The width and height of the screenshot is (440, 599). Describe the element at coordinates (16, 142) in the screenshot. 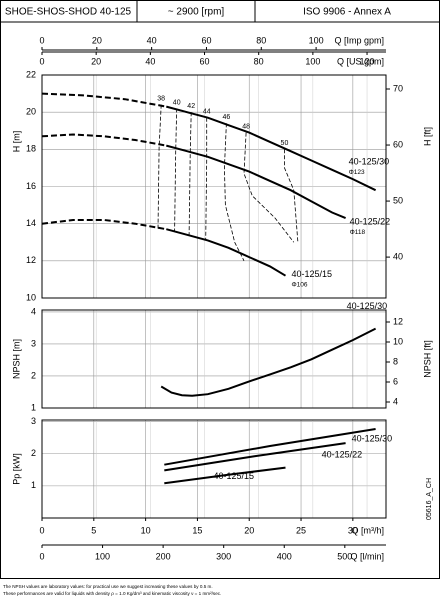

I see `y-axis-label: H [m]` at that location.